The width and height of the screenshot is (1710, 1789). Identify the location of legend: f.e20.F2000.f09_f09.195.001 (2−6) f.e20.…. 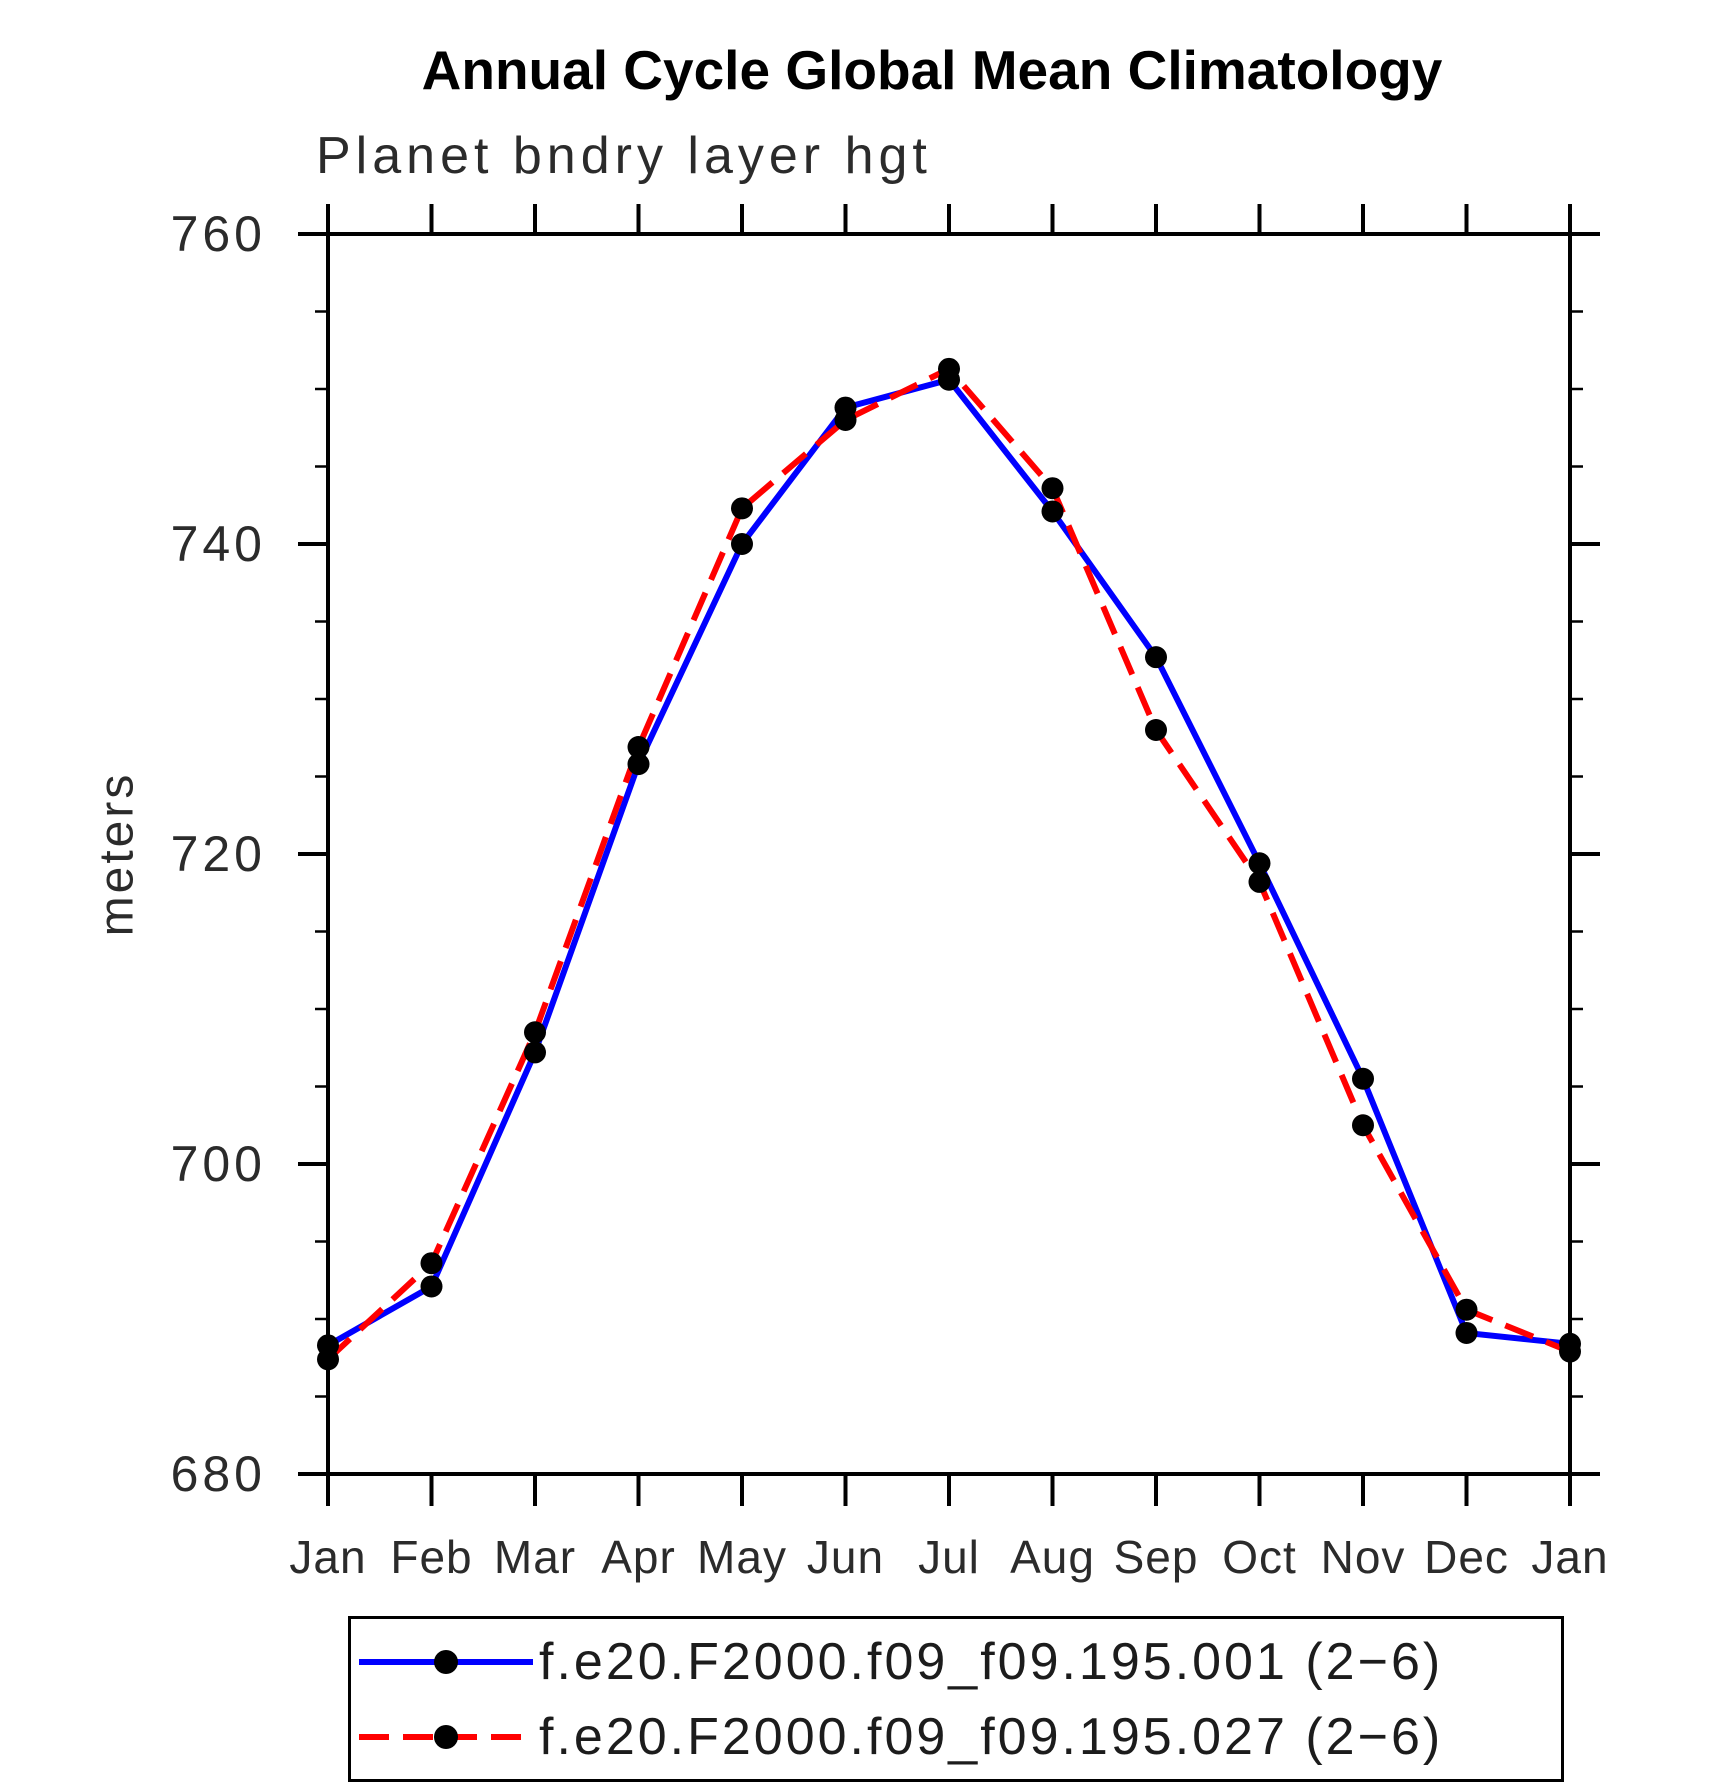
(956, 1699).